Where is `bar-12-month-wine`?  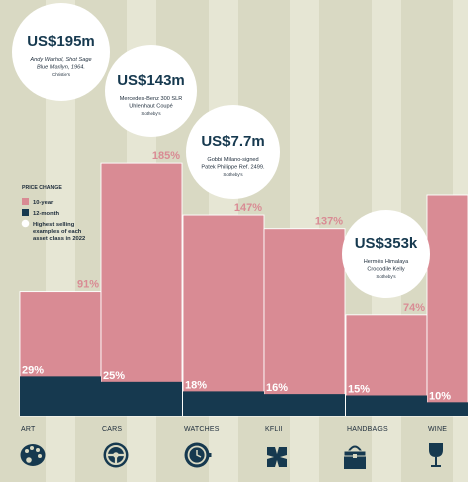
bar-12-month-wine is located at coordinates (447, 409).